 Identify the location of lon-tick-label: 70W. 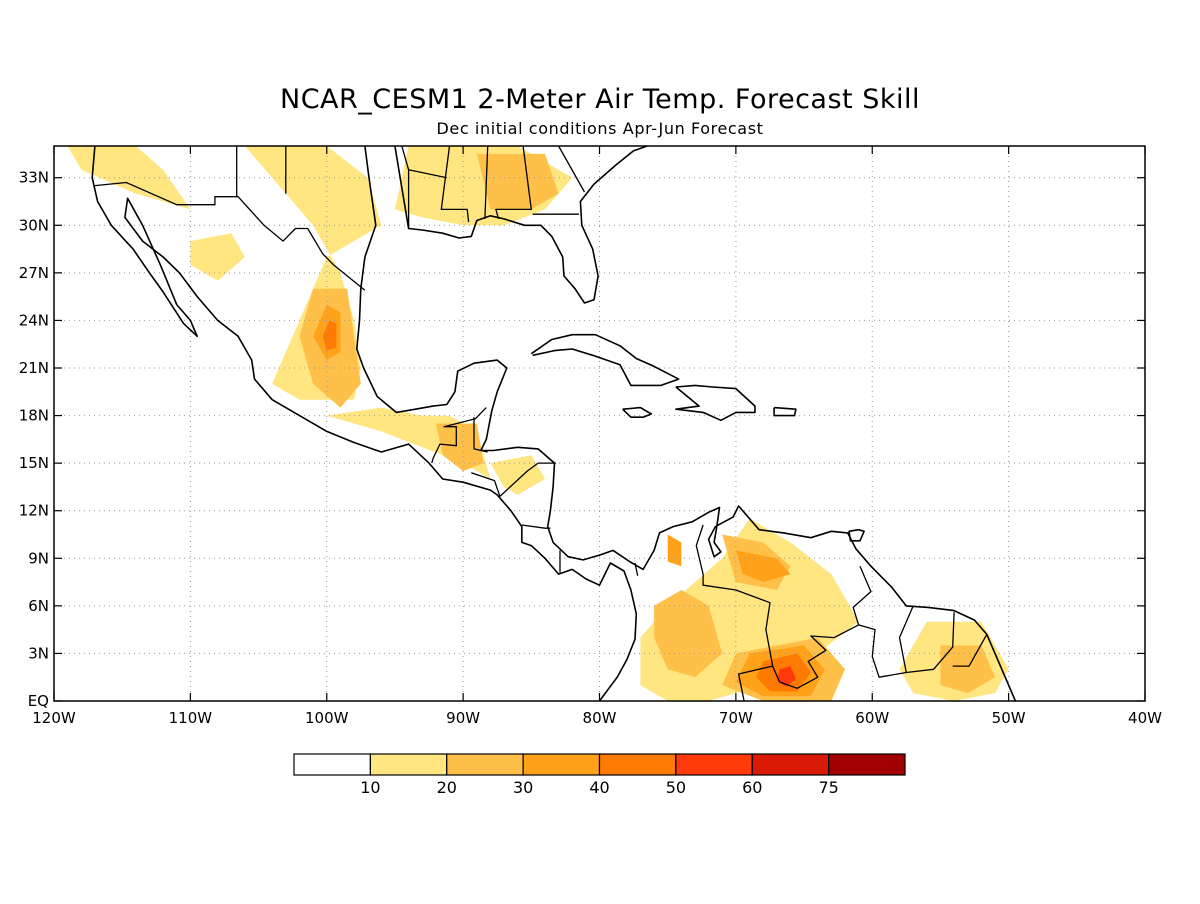
(736, 718).